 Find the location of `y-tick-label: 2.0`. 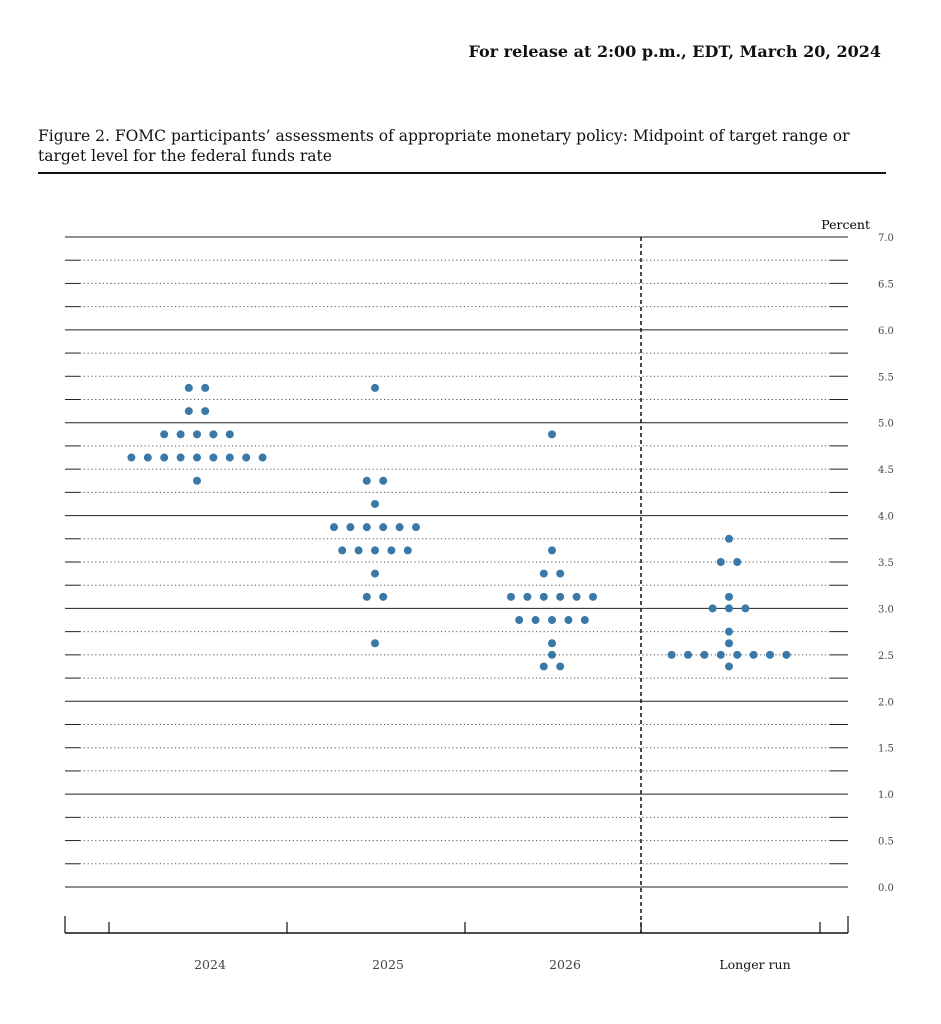

y-tick-label: 2.0 is located at coordinates (886, 702).